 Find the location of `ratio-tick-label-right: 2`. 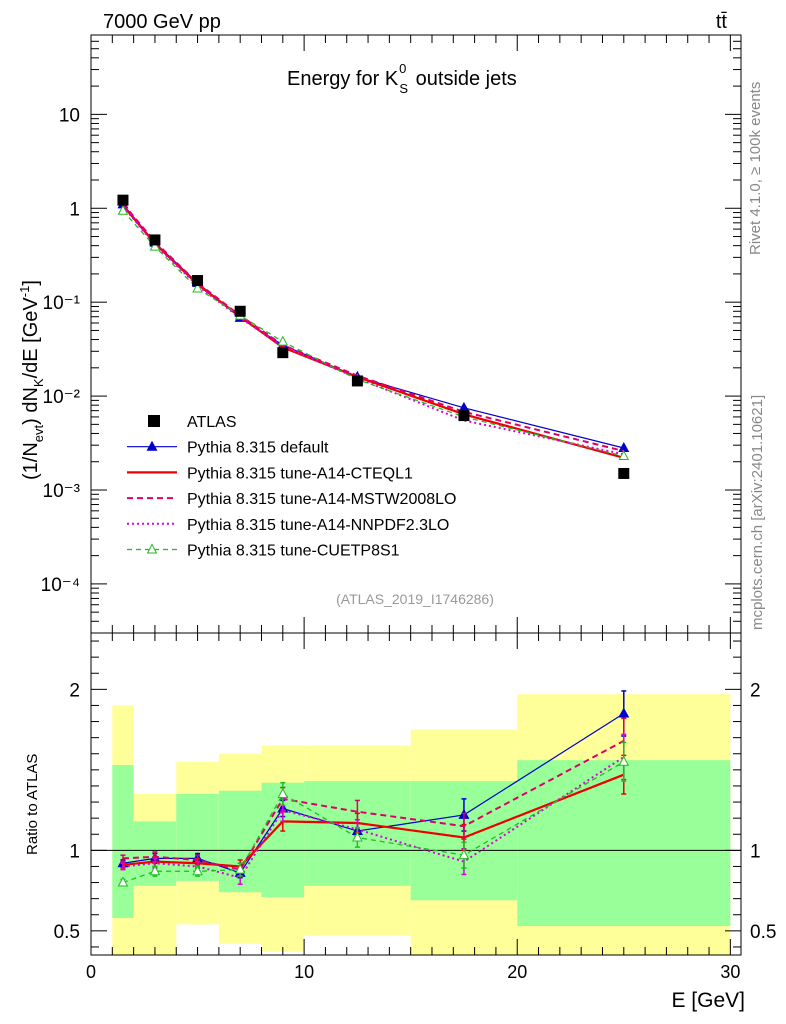

ratio-tick-label-right: 2 is located at coordinates (755, 690).